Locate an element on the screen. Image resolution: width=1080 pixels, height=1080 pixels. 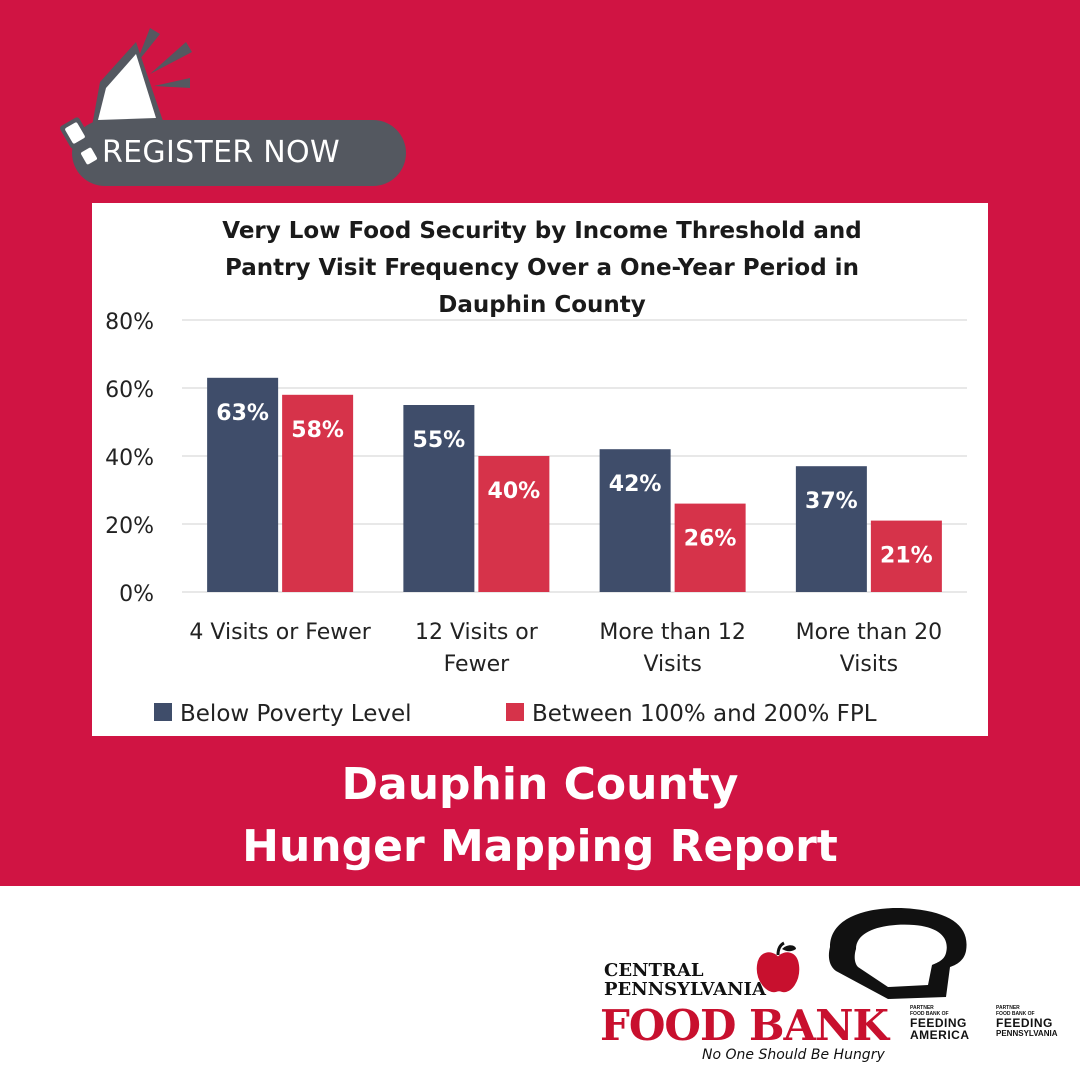
x-category-label: 4 Visits or Fewer is located at coordinates (280, 632).